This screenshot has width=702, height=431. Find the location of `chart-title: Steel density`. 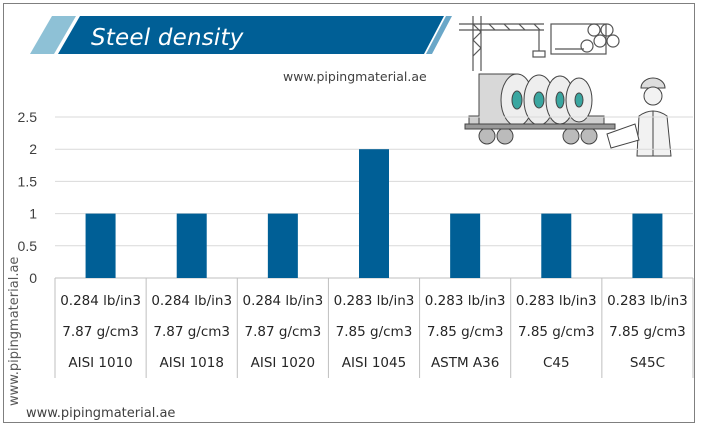

chart-title: Steel density is located at coordinates (167, 38).